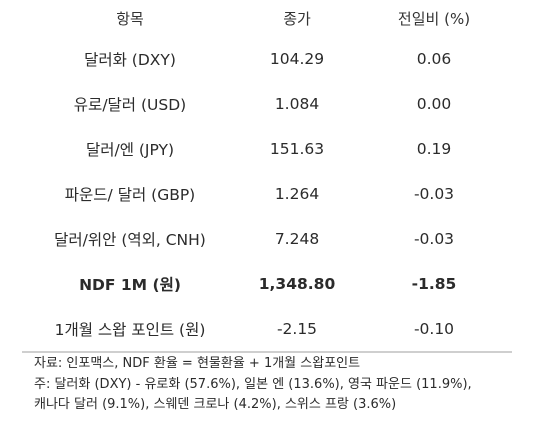 The height and width of the screenshot is (423, 547). I want to click on table-row: 파운드/ 달러 (GBP) 1.264 -0.03, so click(267, 193).